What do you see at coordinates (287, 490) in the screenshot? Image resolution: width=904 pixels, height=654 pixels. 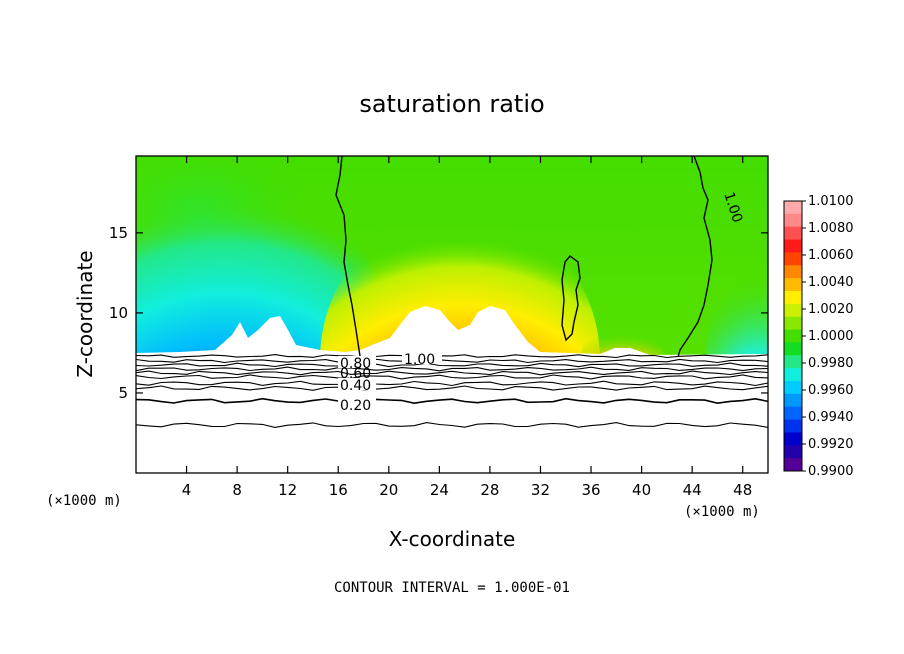 I see `x-tick-label: 12` at bounding box center [287, 490].